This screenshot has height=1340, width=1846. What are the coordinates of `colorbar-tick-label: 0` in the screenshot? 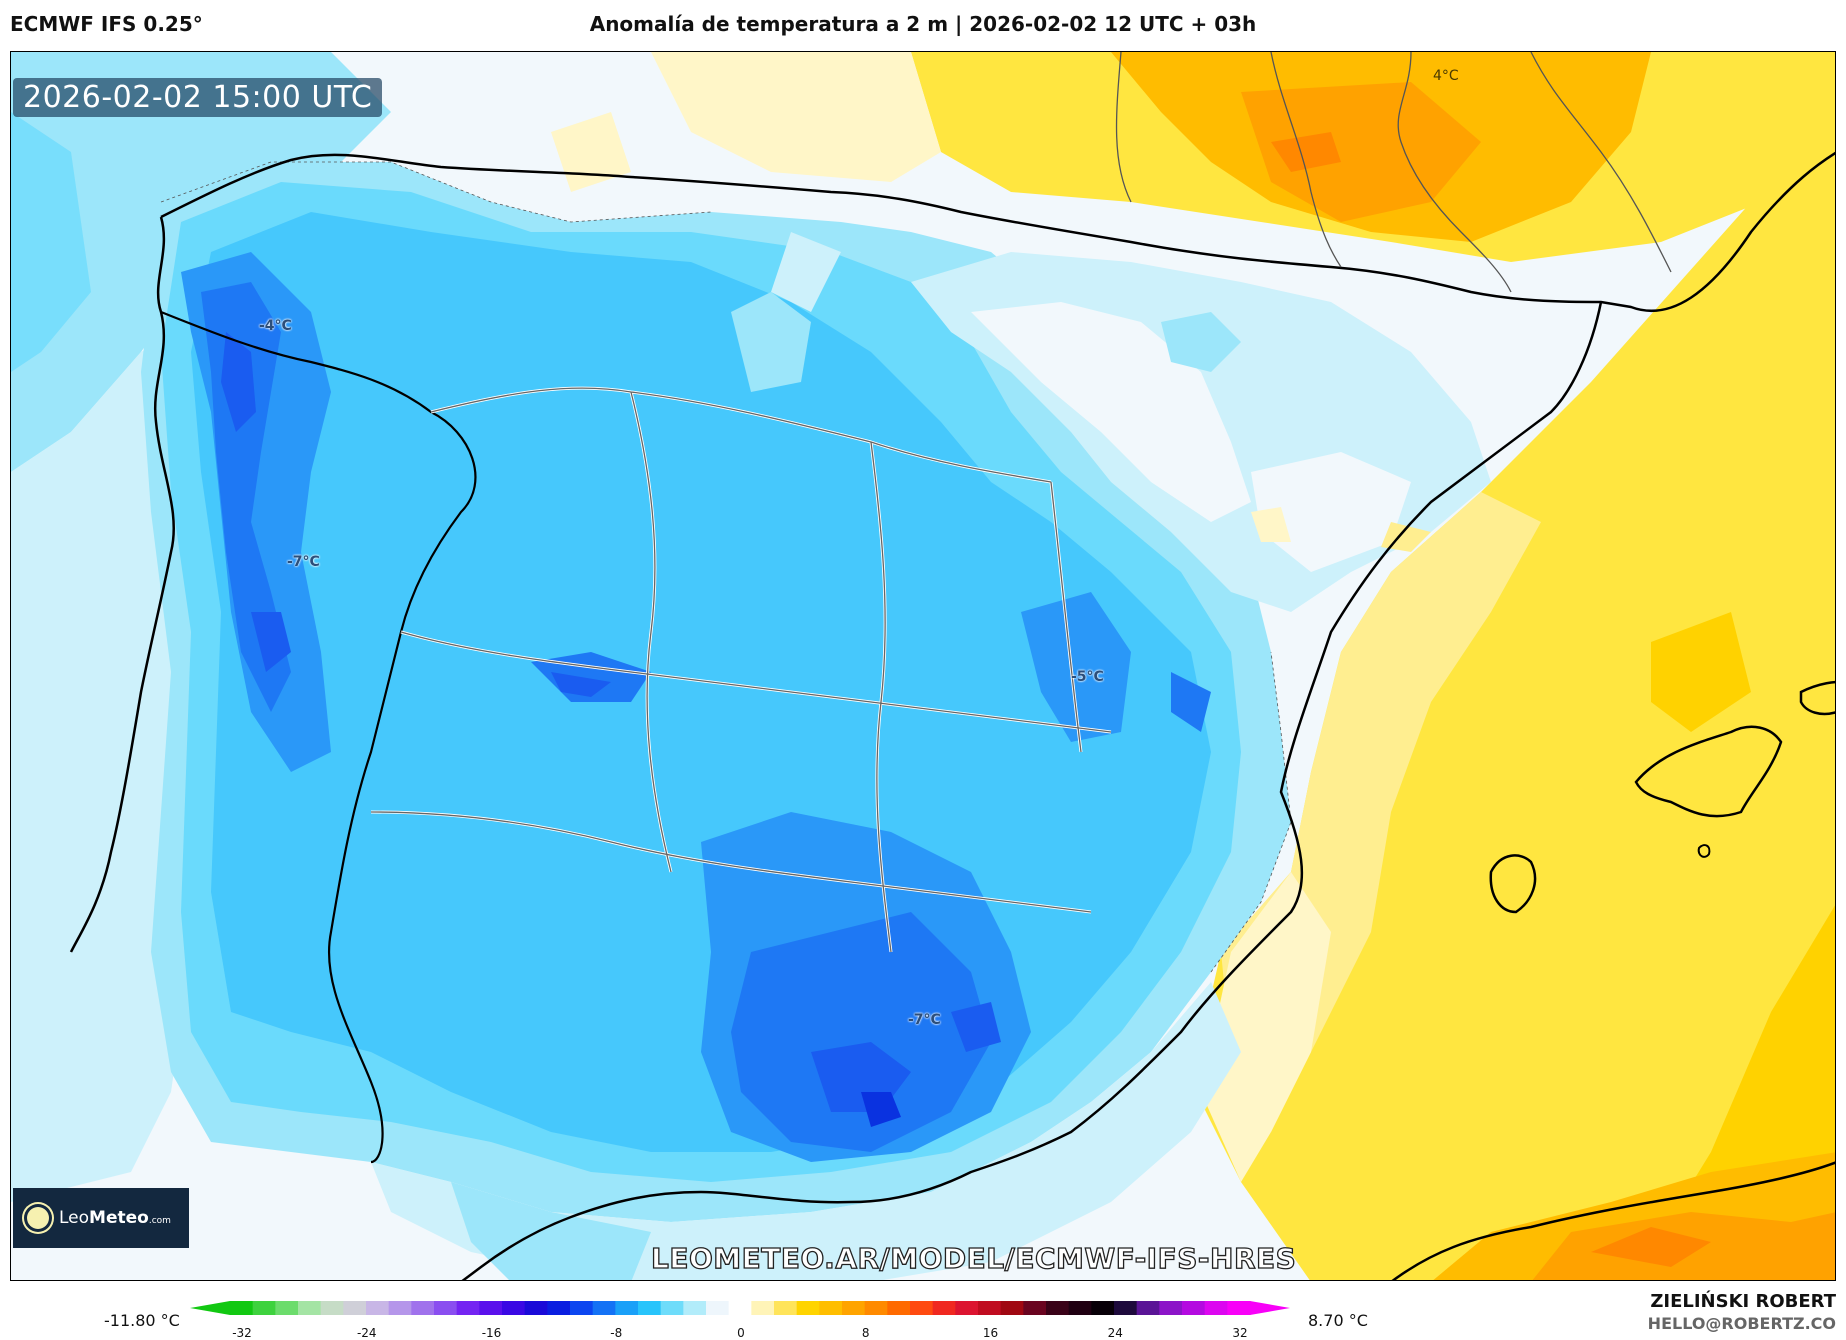 It's located at (741, 1333).